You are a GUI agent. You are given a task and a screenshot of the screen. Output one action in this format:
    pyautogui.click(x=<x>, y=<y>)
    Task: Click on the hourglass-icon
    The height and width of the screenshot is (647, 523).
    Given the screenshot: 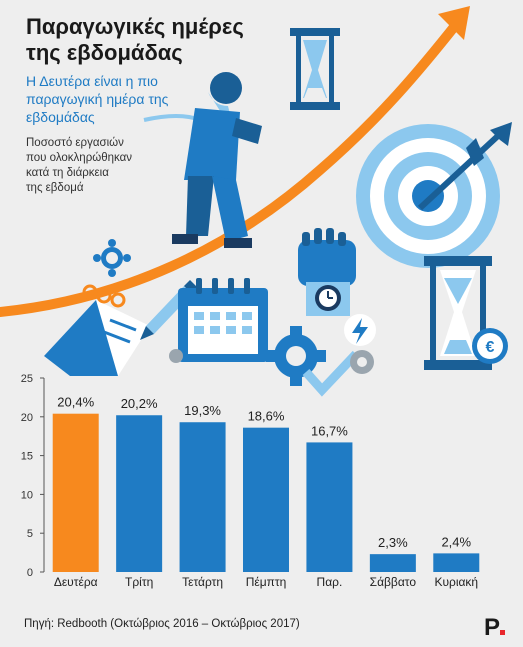 What is the action you would take?
    pyautogui.click(x=315, y=69)
    